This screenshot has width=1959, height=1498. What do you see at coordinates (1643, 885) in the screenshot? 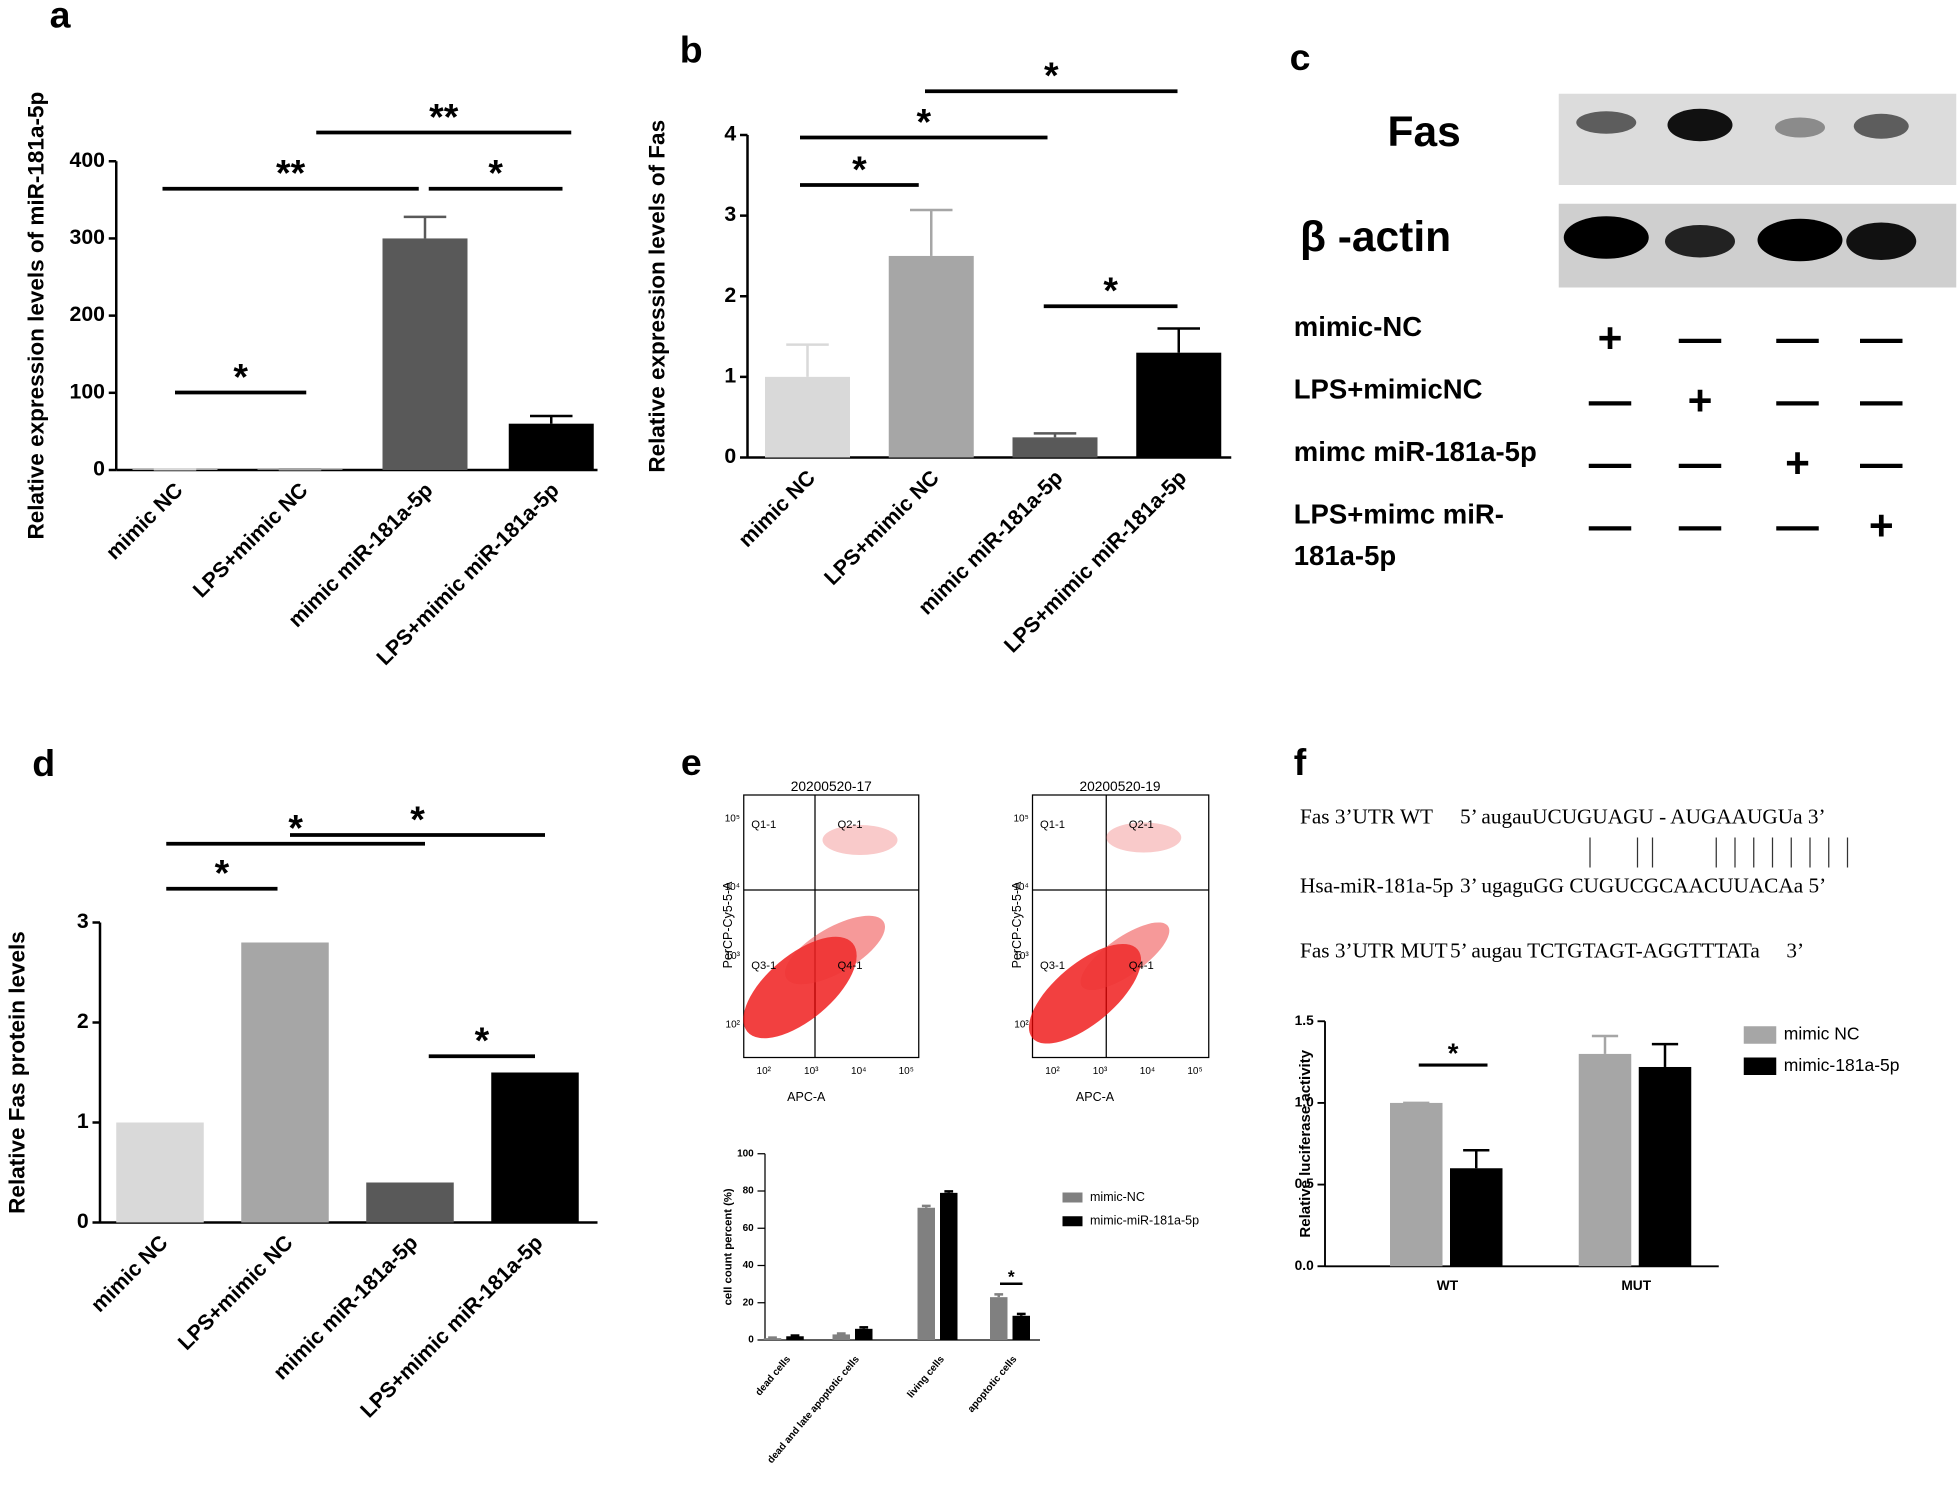
I see `sequence: 3’ ugaguGG CUGUCGCAACUUACAa 5’` at bounding box center [1643, 885].